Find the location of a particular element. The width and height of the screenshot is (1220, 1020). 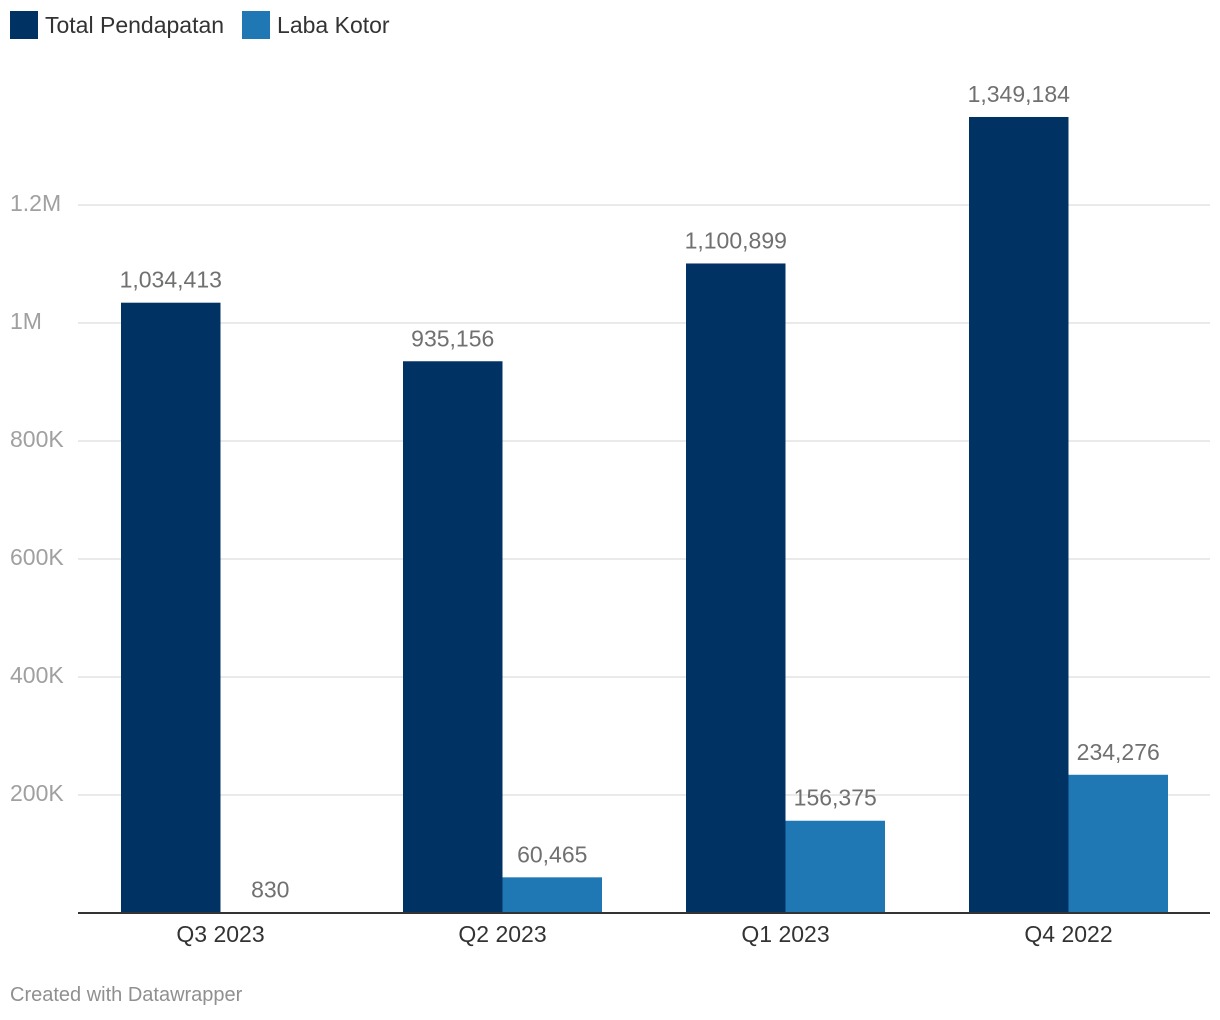

data-label: 1,034,413 is located at coordinates (171, 280).